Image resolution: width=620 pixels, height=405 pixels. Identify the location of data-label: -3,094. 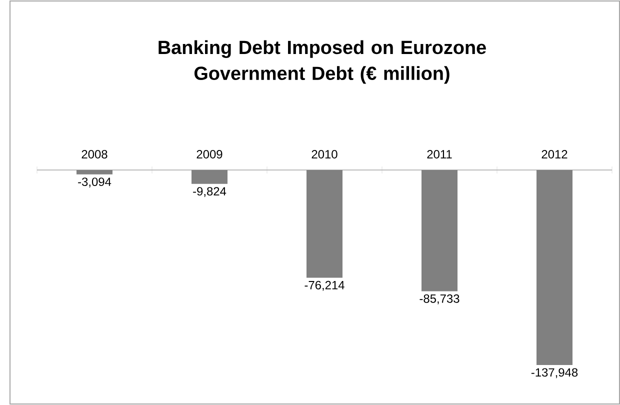
(95, 183).